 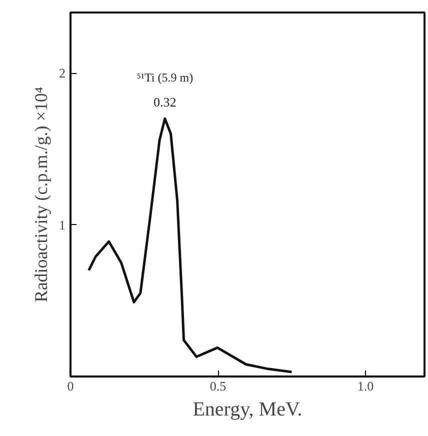 I want to click on x-tick-label: 0, so click(x=70, y=386).